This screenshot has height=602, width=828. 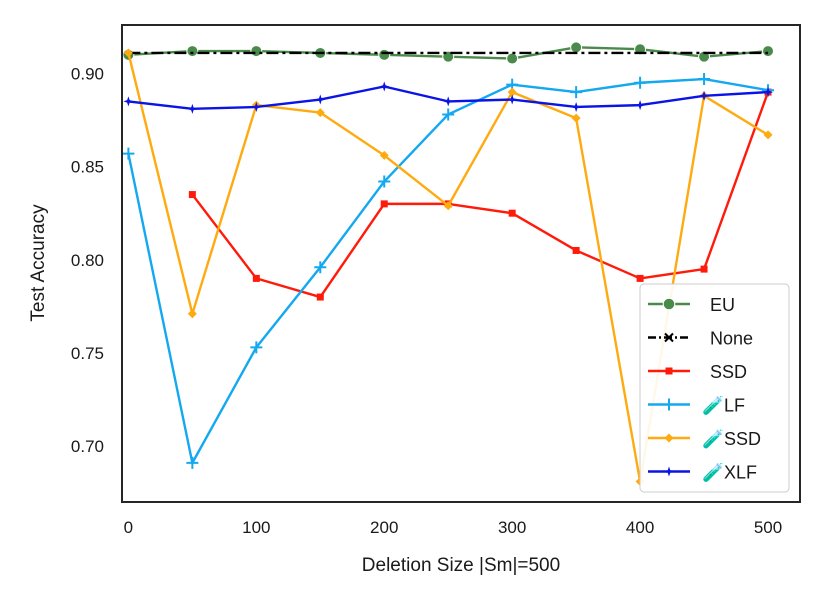 I want to click on x-tick-label: 100, so click(x=256, y=527).